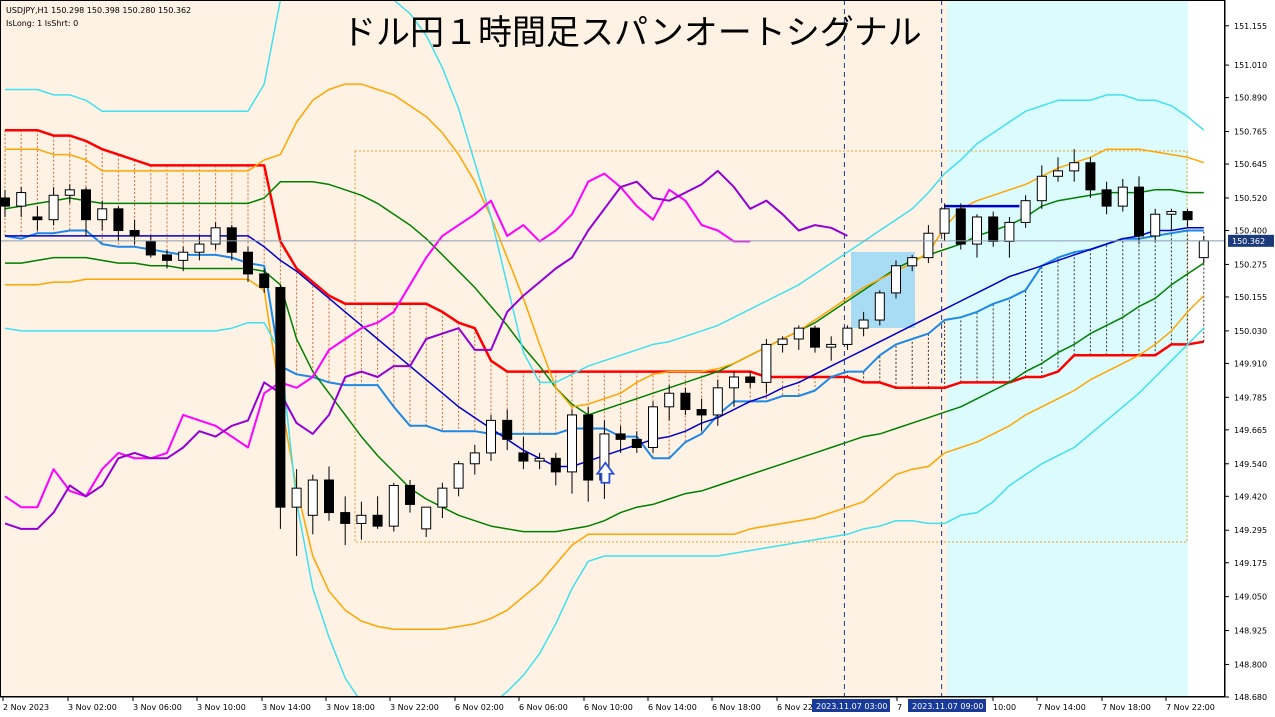 Image resolution: width=1275 pixels, height=717 pixels. Describe the element at coordinates (157, 707) in the screenshot. I see `x-tick-label: 3 Nov 06:00` at that location.